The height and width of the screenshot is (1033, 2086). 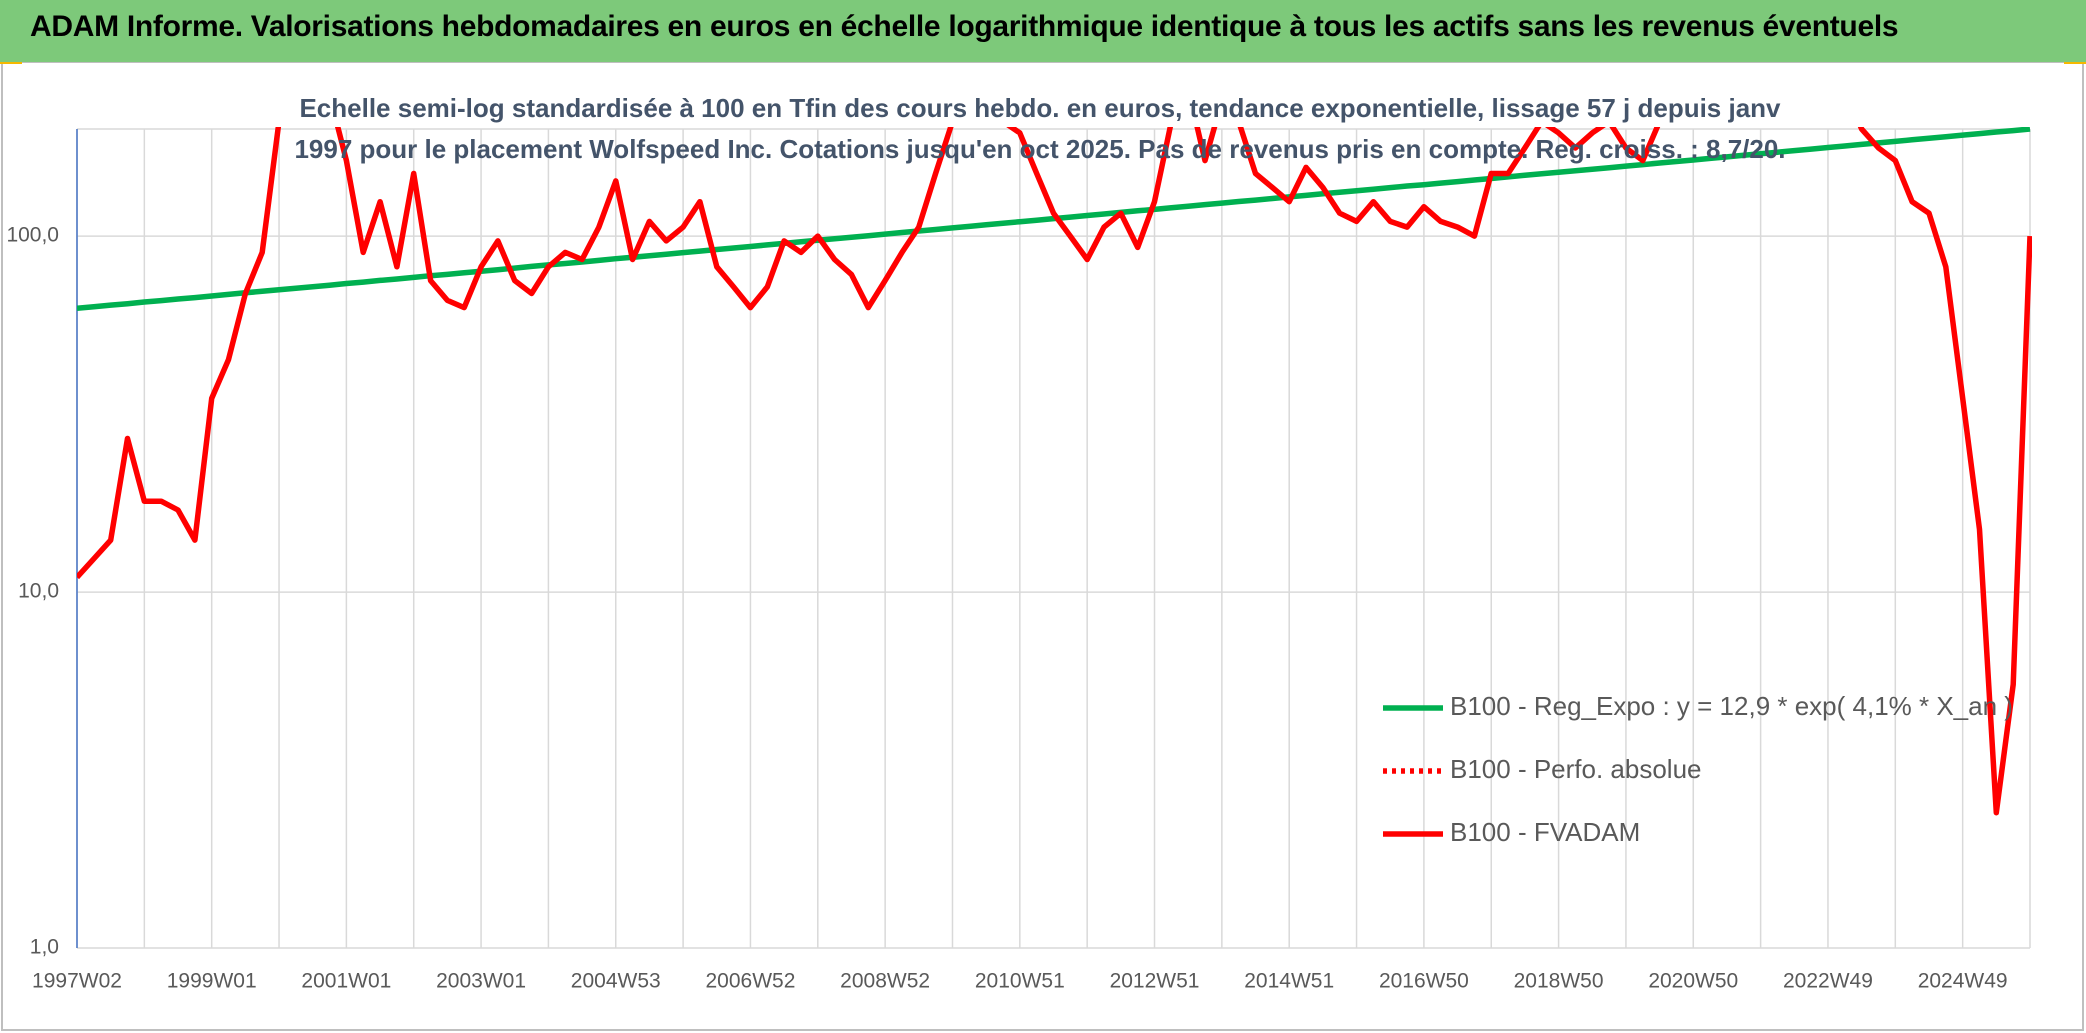 I want to click on x-tick-label: 2016W50, so click(x=1424, y=981).